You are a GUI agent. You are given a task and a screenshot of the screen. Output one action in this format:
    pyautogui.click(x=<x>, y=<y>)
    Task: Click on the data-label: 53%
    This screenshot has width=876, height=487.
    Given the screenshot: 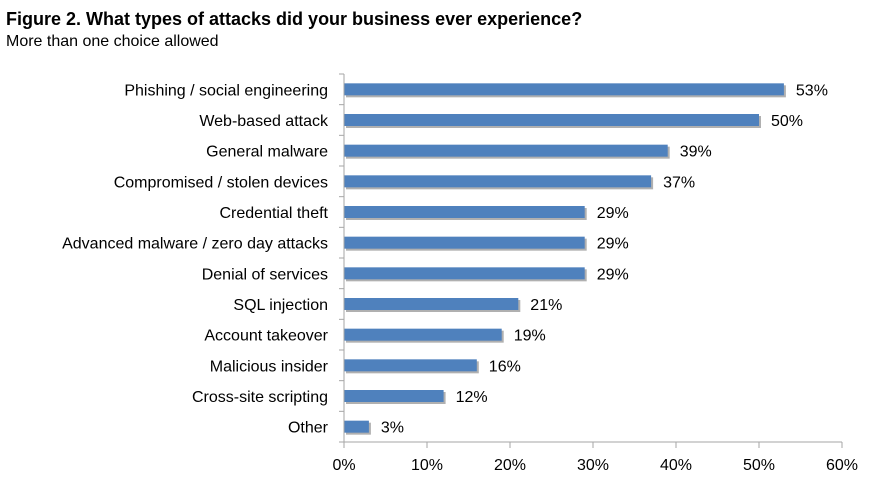 What is the action you would take?
    pyautogui.click(x=812, y=90)
    